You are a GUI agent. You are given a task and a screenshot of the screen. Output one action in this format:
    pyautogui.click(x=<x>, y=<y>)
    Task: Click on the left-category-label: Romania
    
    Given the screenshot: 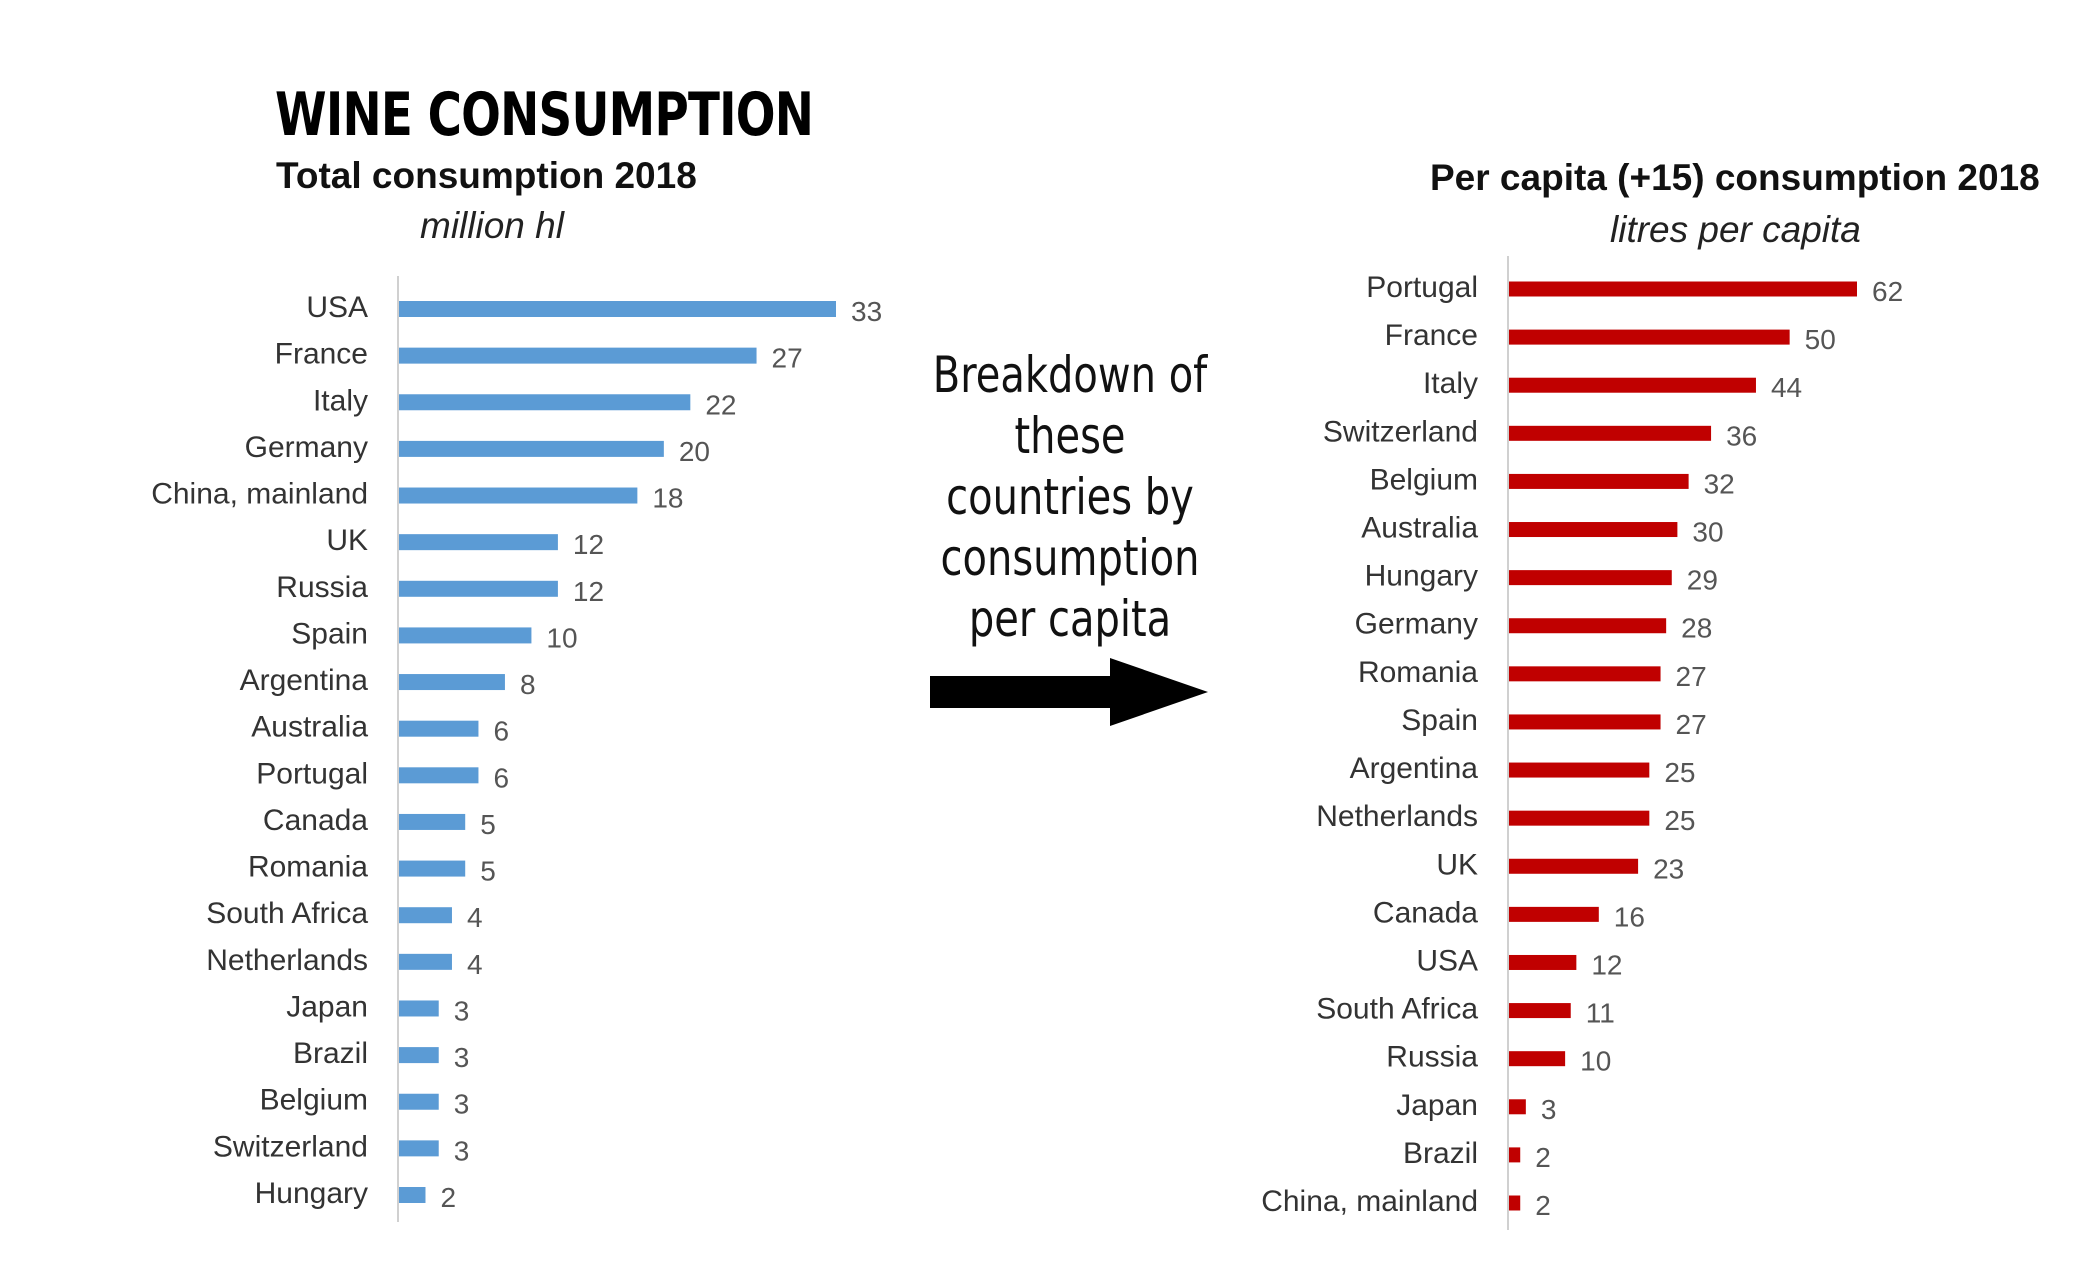 What is the action you would take?
    pyautogui.click(x=308, y=867)
    